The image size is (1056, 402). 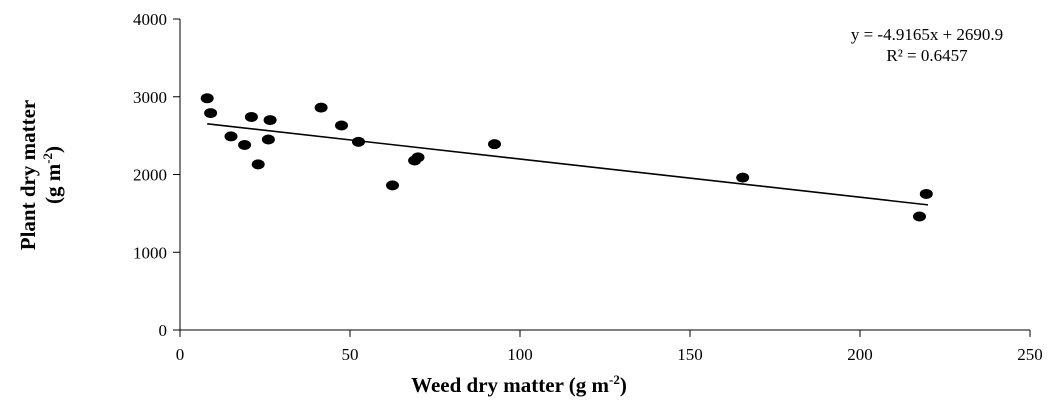 What do you see at coordinates (150, 19) in the screenshot?
I see `y-tick-label: 4000` at bounding box center [150, 19].